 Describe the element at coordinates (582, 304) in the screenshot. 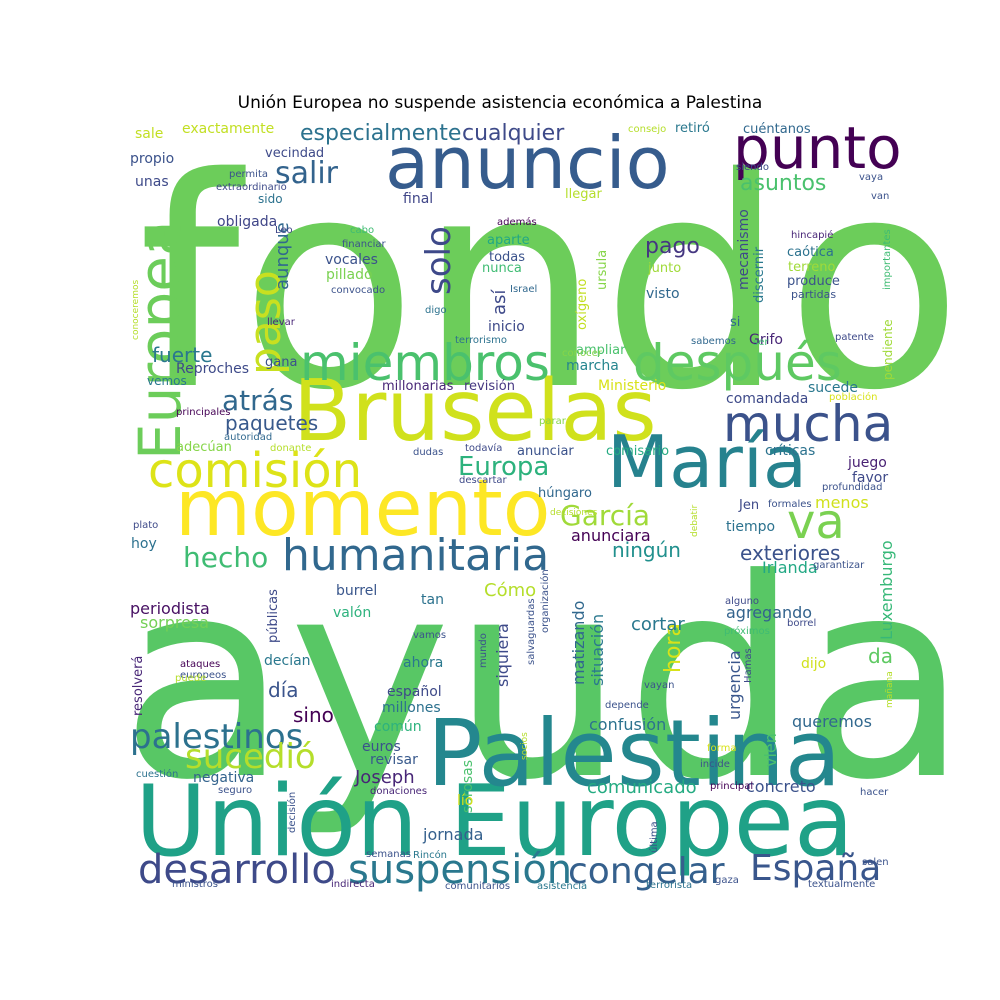

I see `word-107: oxígeno` at that location.